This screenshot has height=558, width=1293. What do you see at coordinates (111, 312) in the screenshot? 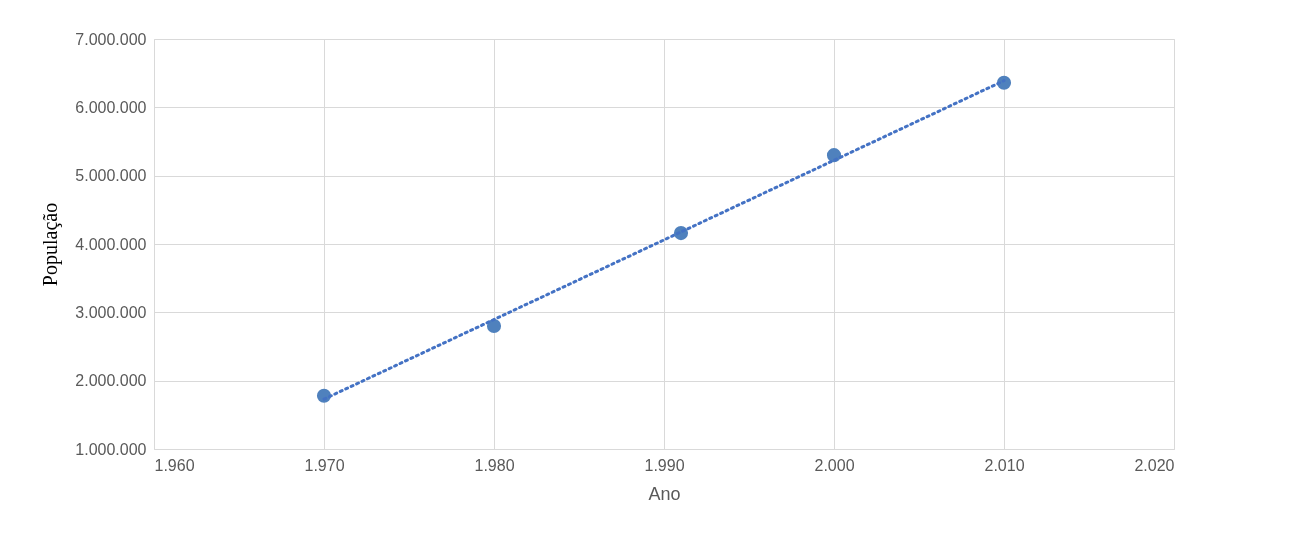
I see `y-tick-label: 3.000.000` at bounding box center [111, 312].